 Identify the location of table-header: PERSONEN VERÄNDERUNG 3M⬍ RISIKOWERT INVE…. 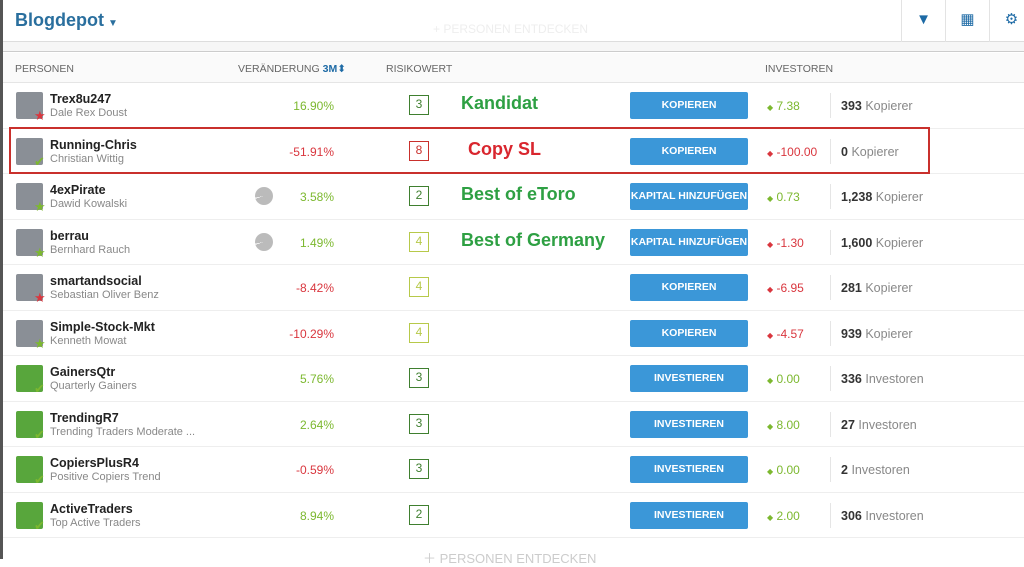
(513, 68).